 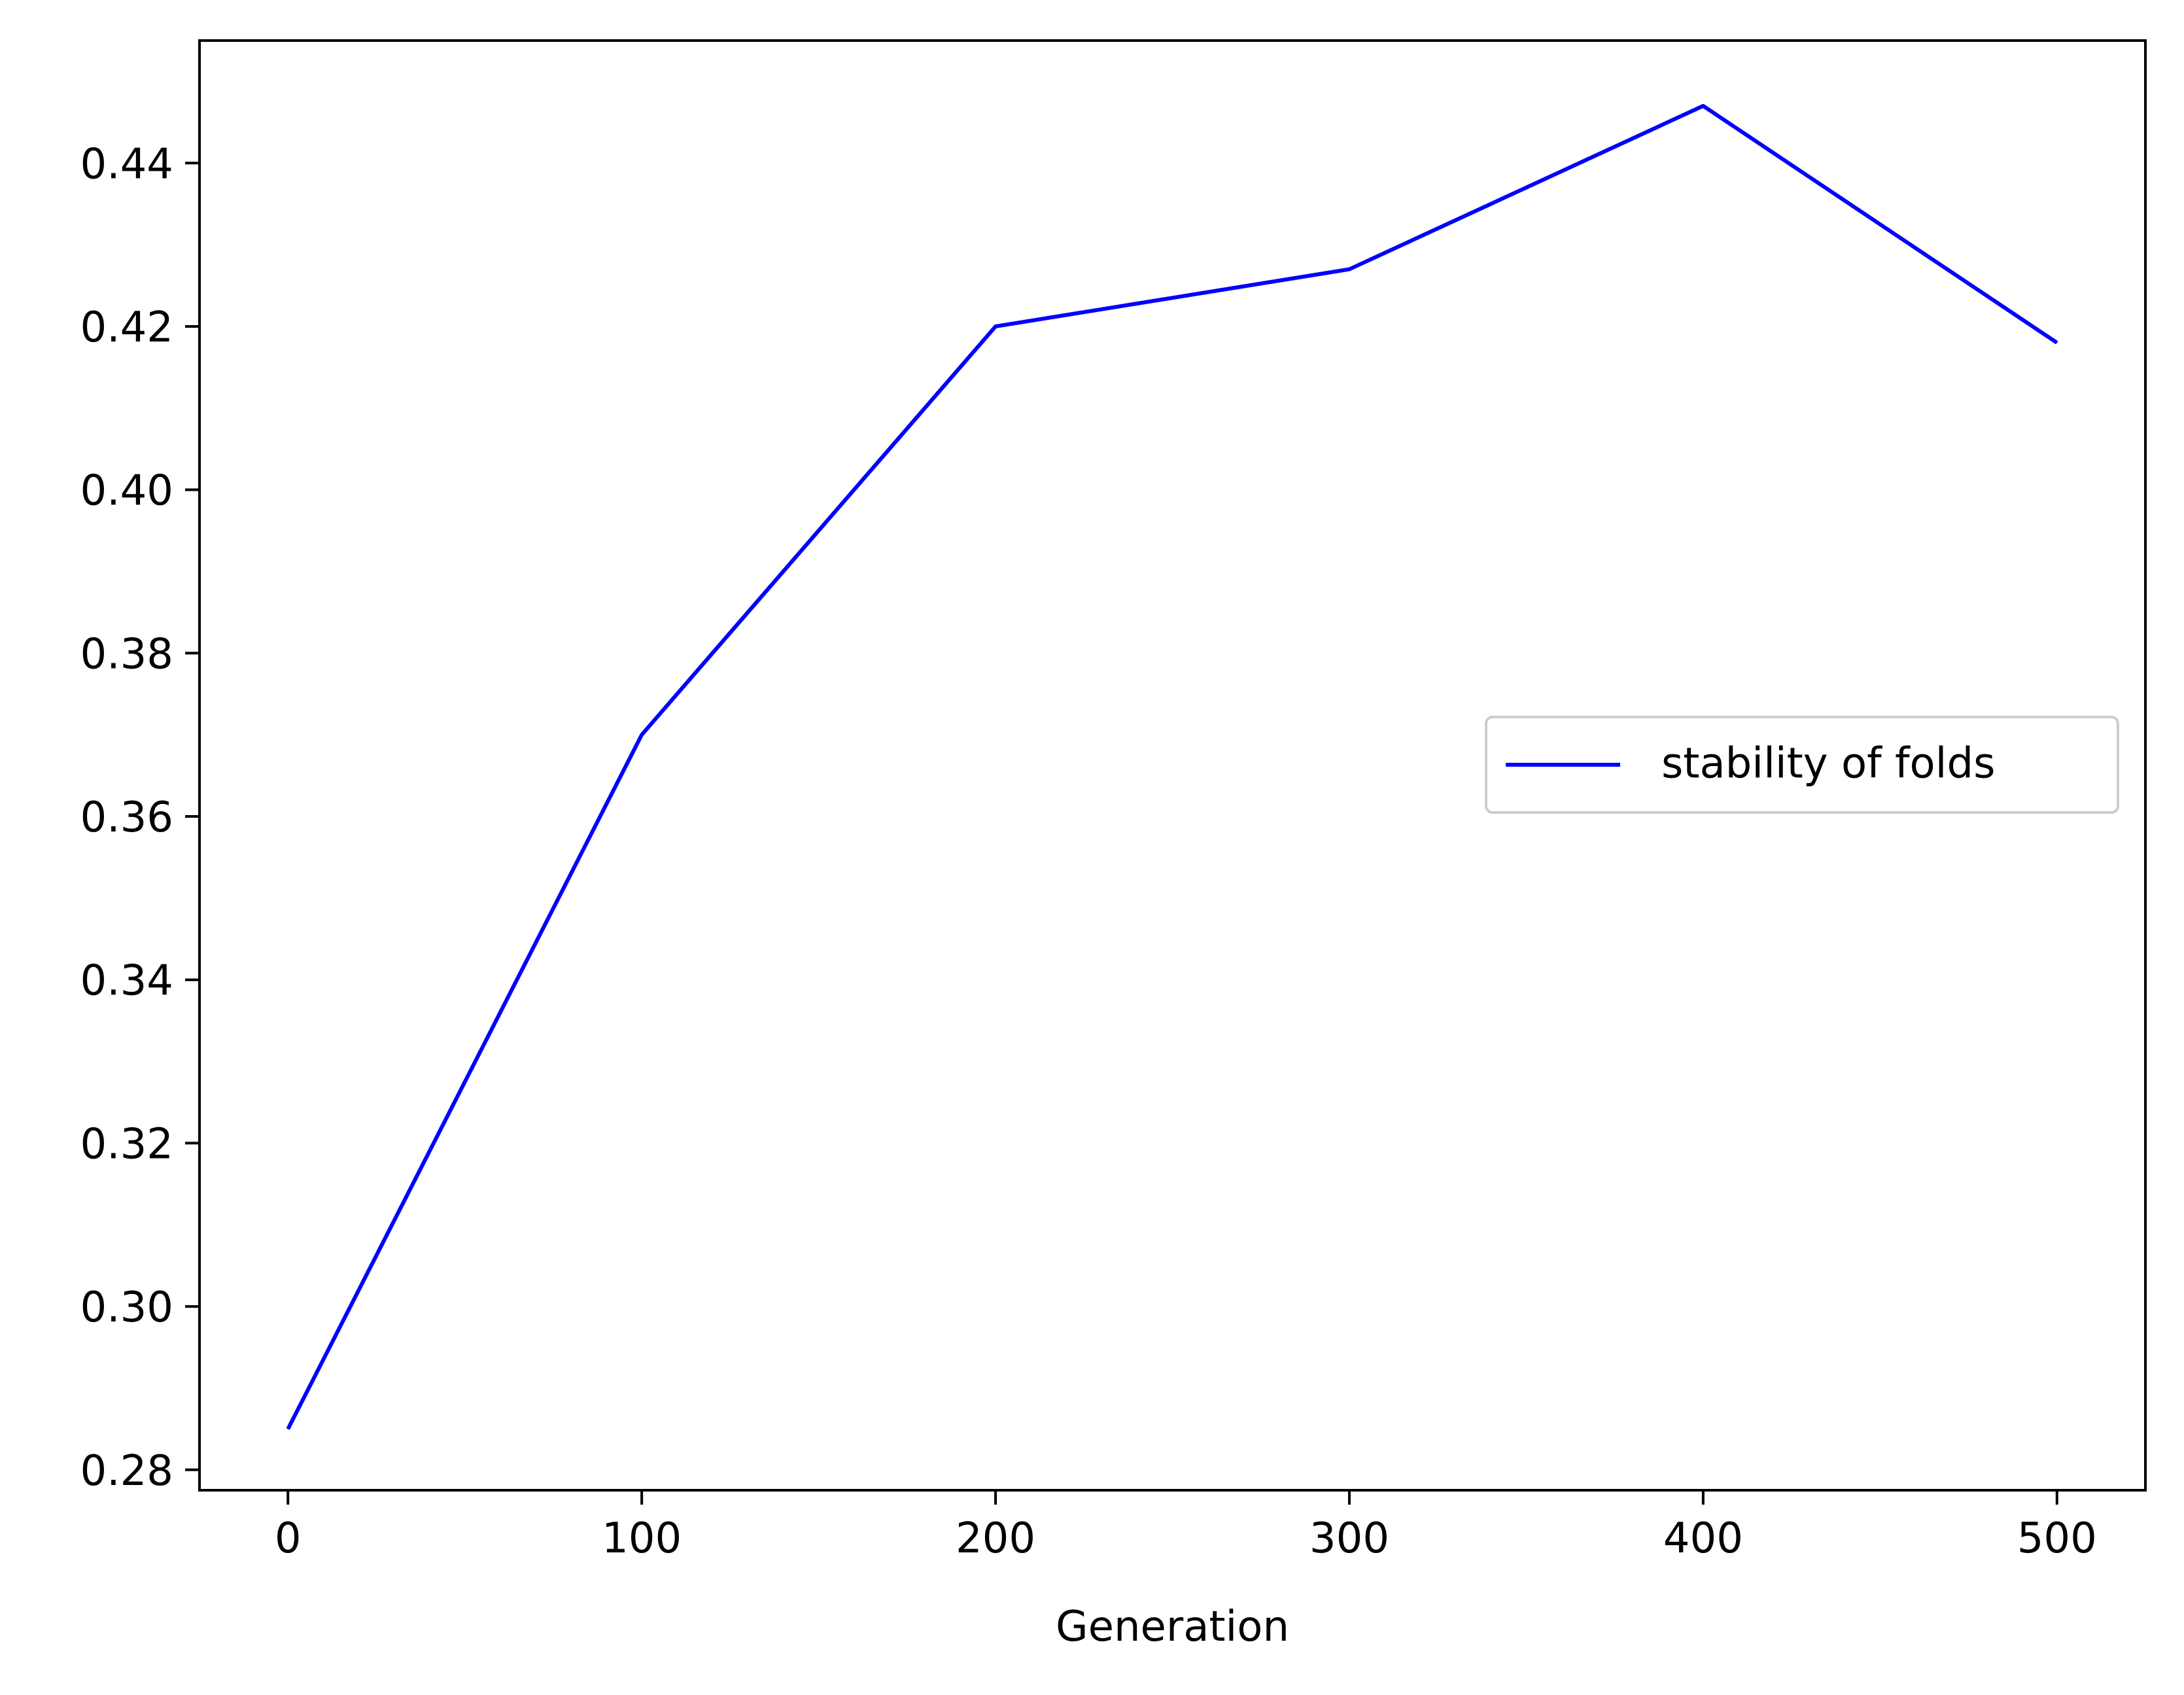 What do you see at coordinates (127, 1308) in the screenshot?
I see `y-tick-label: 0.30` at bounding box center [127, 1308].